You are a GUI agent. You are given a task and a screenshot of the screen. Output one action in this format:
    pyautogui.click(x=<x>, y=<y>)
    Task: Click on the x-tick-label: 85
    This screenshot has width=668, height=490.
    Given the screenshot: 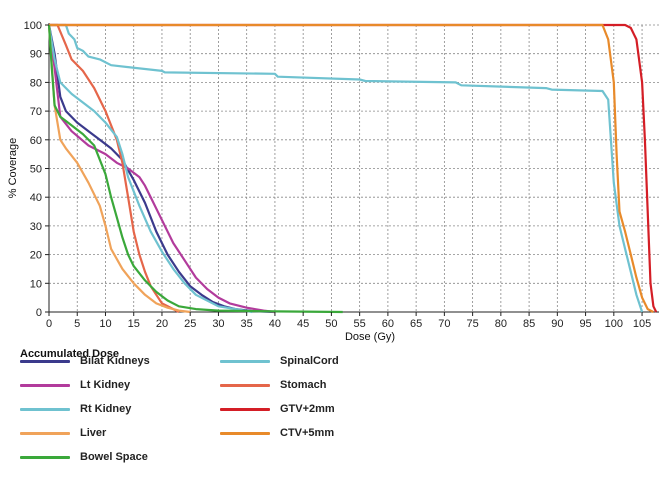 What is the action you would take?
    pyautogui.click(x=529, y=324)
    